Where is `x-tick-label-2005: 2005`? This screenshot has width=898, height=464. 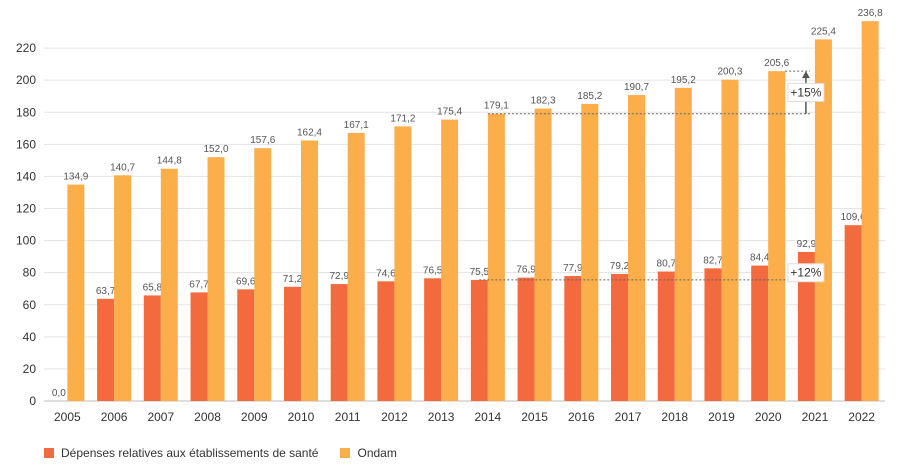 x-tick-label-2005: 2005 is located at coordinates (67, 417).